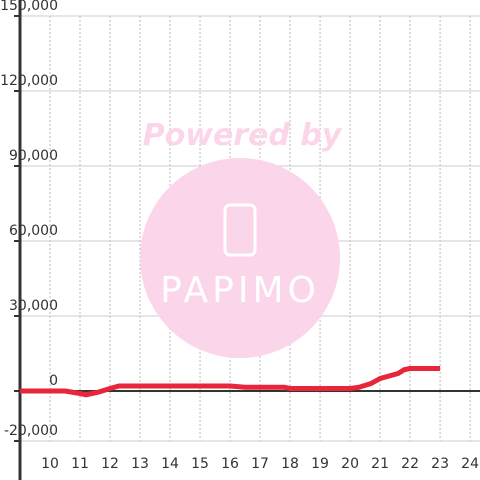 This screenshot has width=480, height=480. I want to click on x-tick-label: 14, so click(170, 464).